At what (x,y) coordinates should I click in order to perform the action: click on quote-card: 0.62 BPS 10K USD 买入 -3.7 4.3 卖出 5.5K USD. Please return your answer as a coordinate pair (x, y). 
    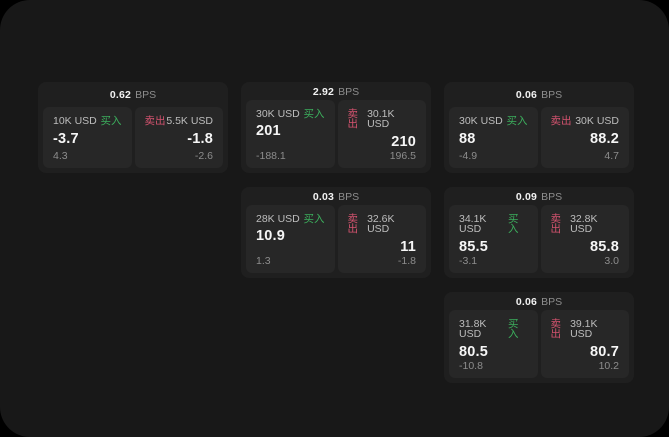
    Looking at the image, I should click on (133, 127).